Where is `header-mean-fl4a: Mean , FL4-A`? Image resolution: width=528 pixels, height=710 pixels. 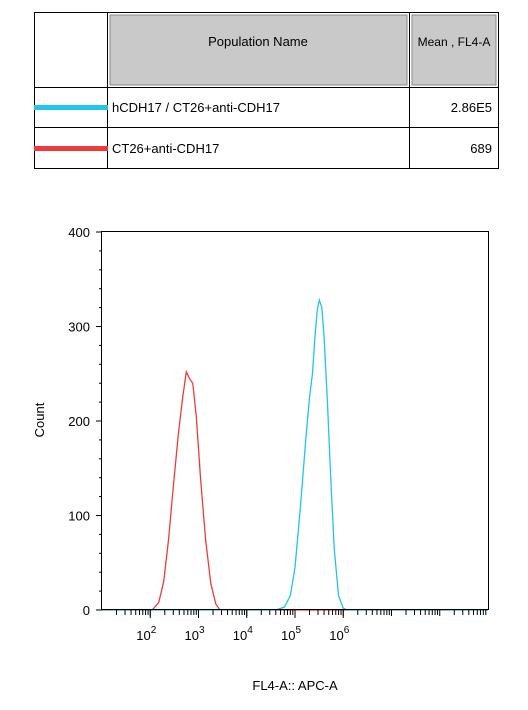
header-mean-fl4a: Mean , FL4-A is located at coordinates (454, 42).